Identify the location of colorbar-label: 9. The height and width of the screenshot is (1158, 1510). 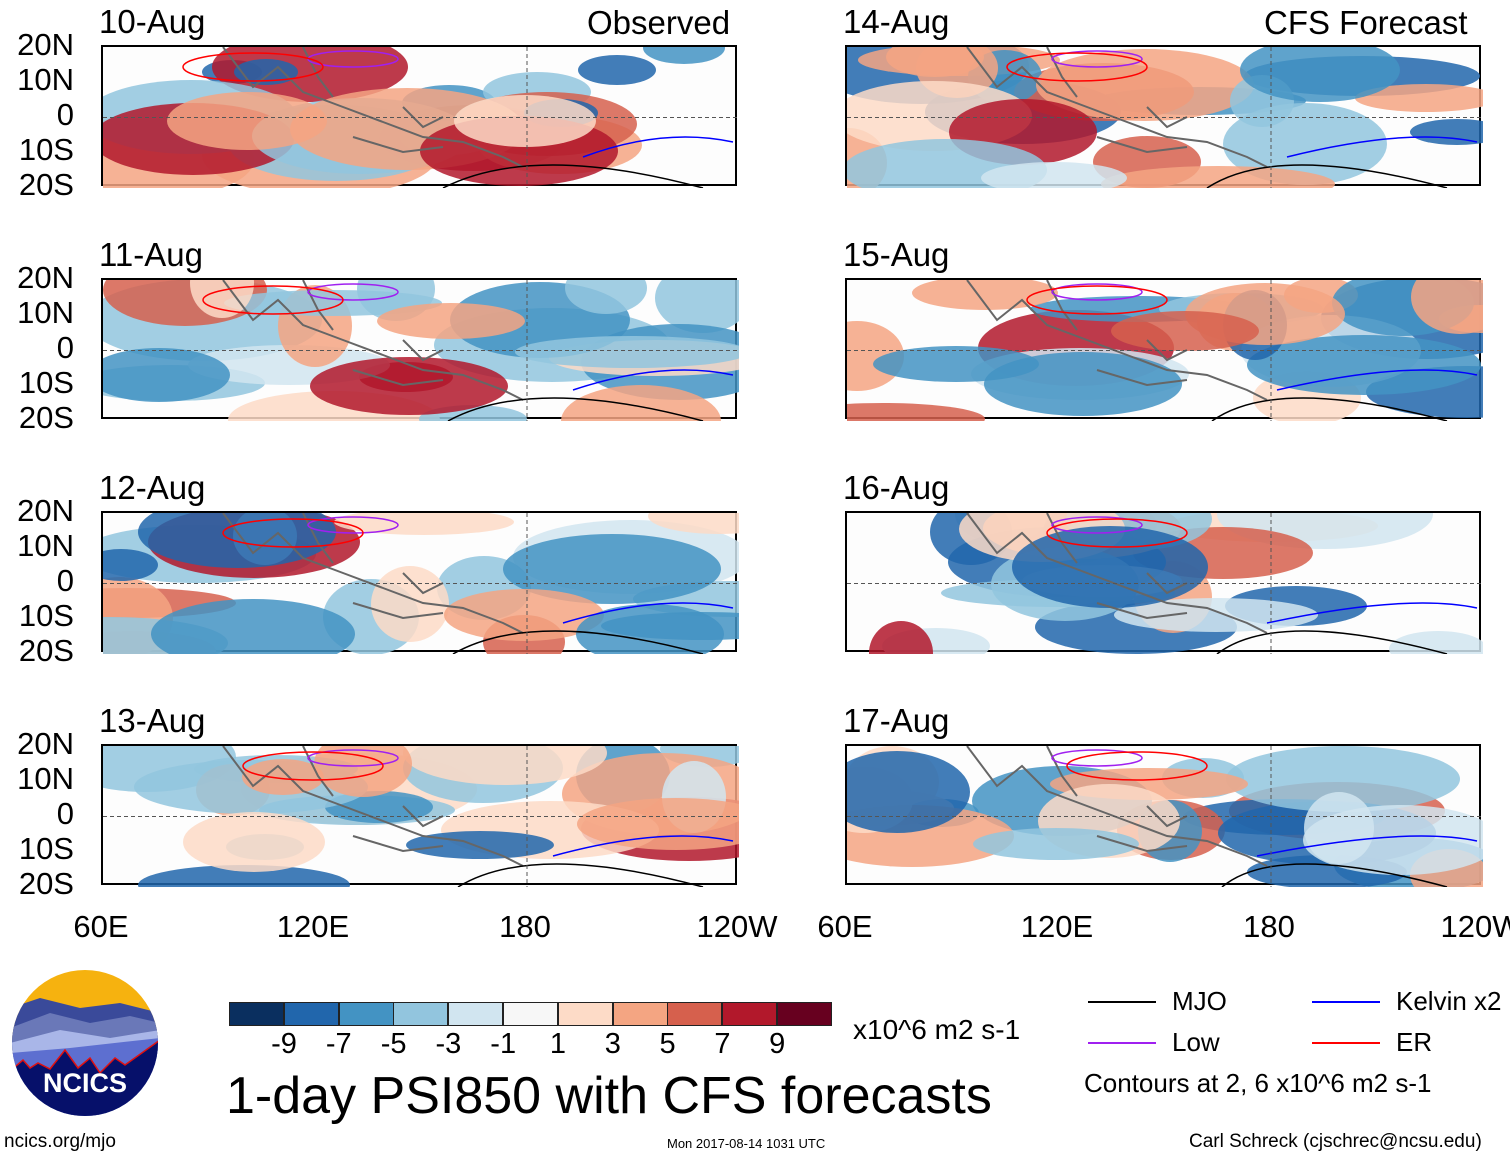
(777, 1044).